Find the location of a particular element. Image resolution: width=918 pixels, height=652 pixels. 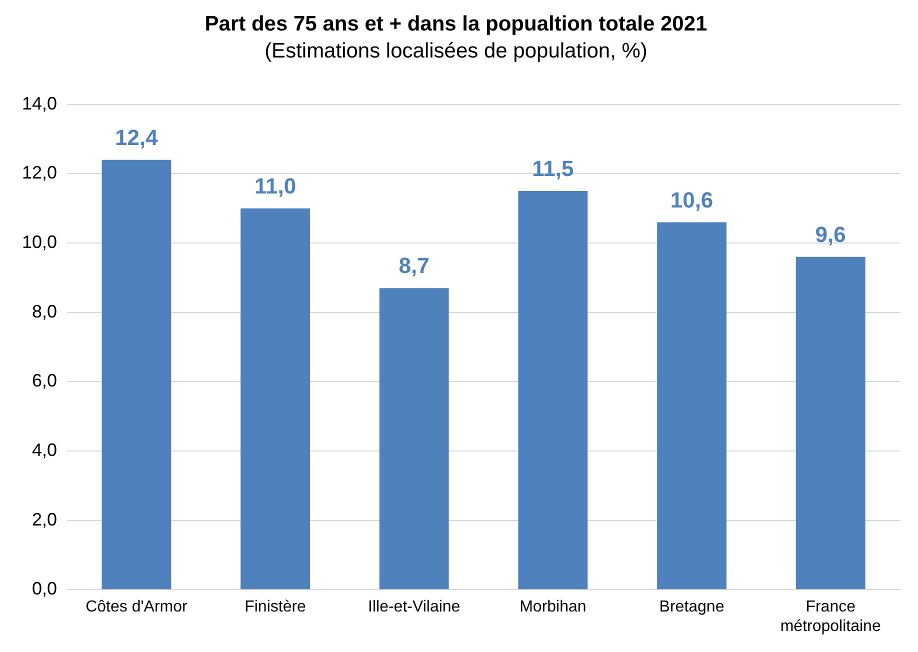

y-tick-label: 12,0 is located at coordinates (40, 172).